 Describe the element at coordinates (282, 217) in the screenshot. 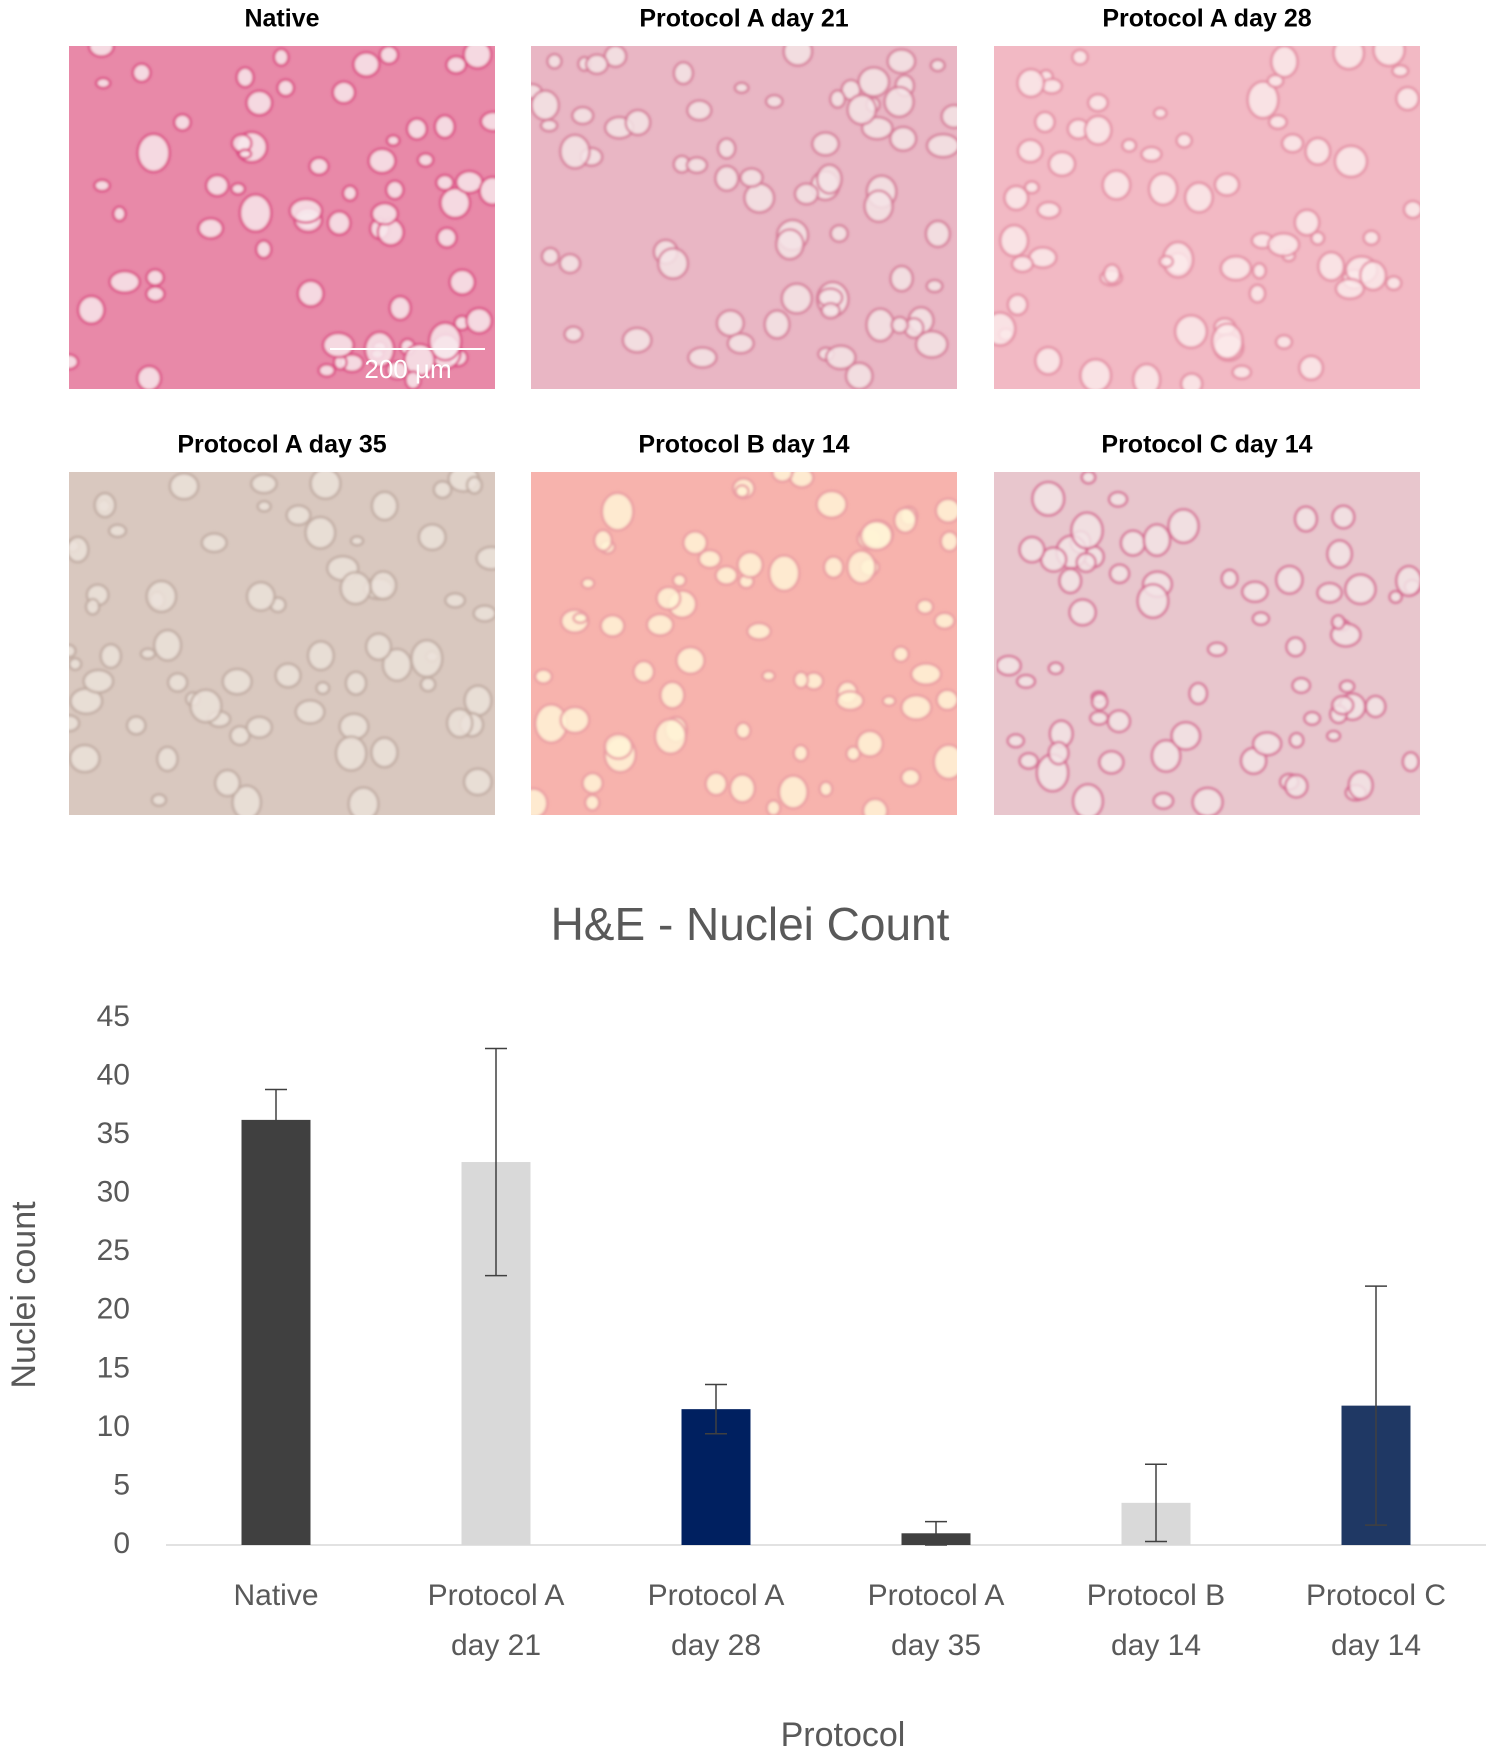

I see `micrograph` at that location.